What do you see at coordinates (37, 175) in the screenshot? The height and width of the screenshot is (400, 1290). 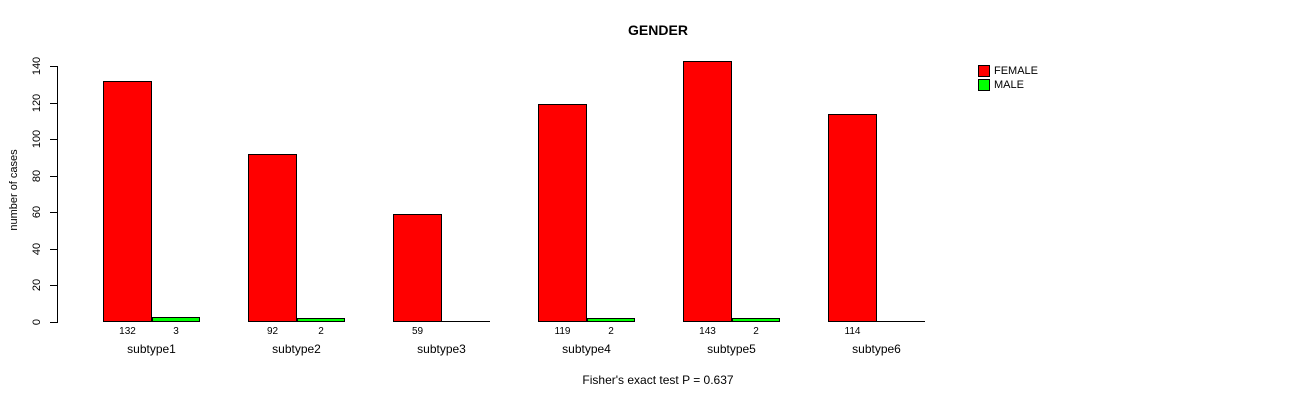 I see `y-axis-tick-label: 80` at bounding box center [37, 175].